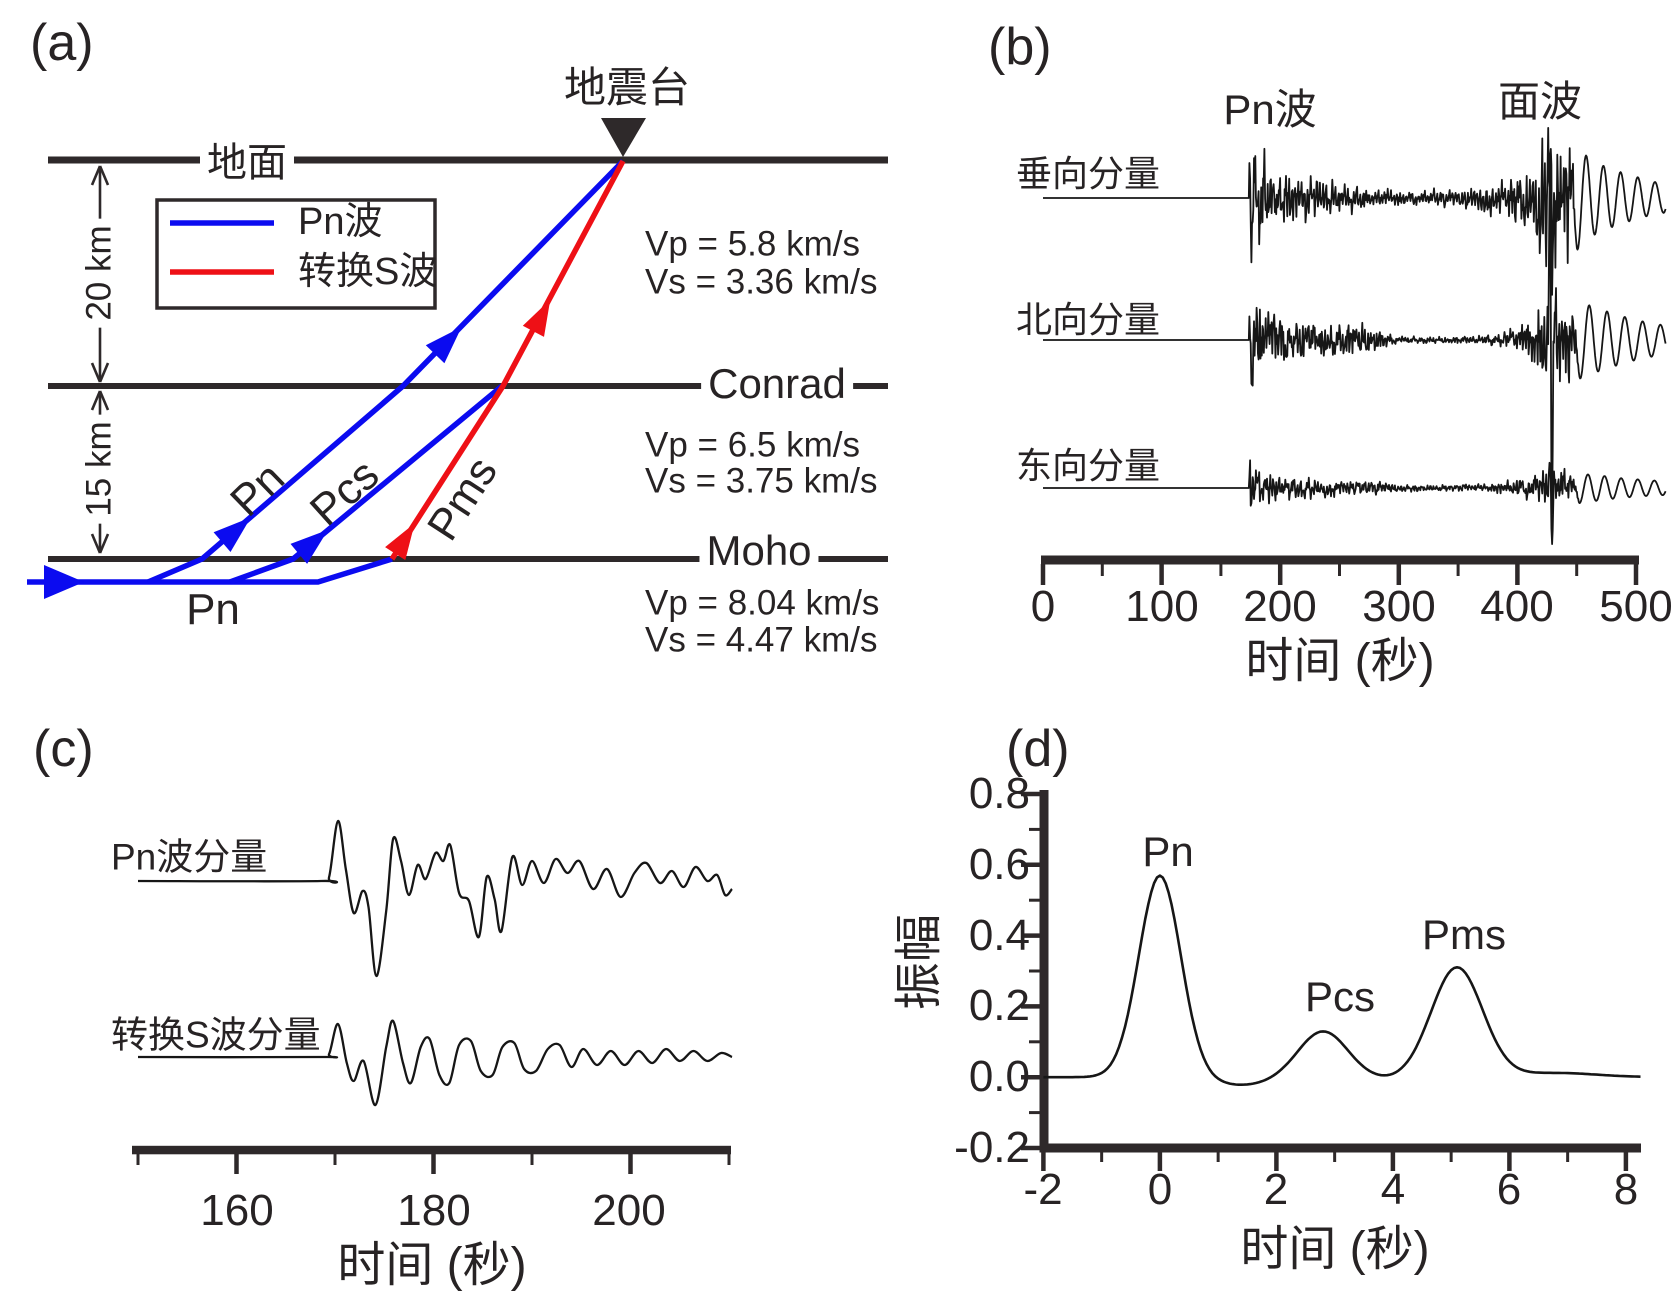  I want to click on d-xtick-2: 2, so click(1276, 1189).